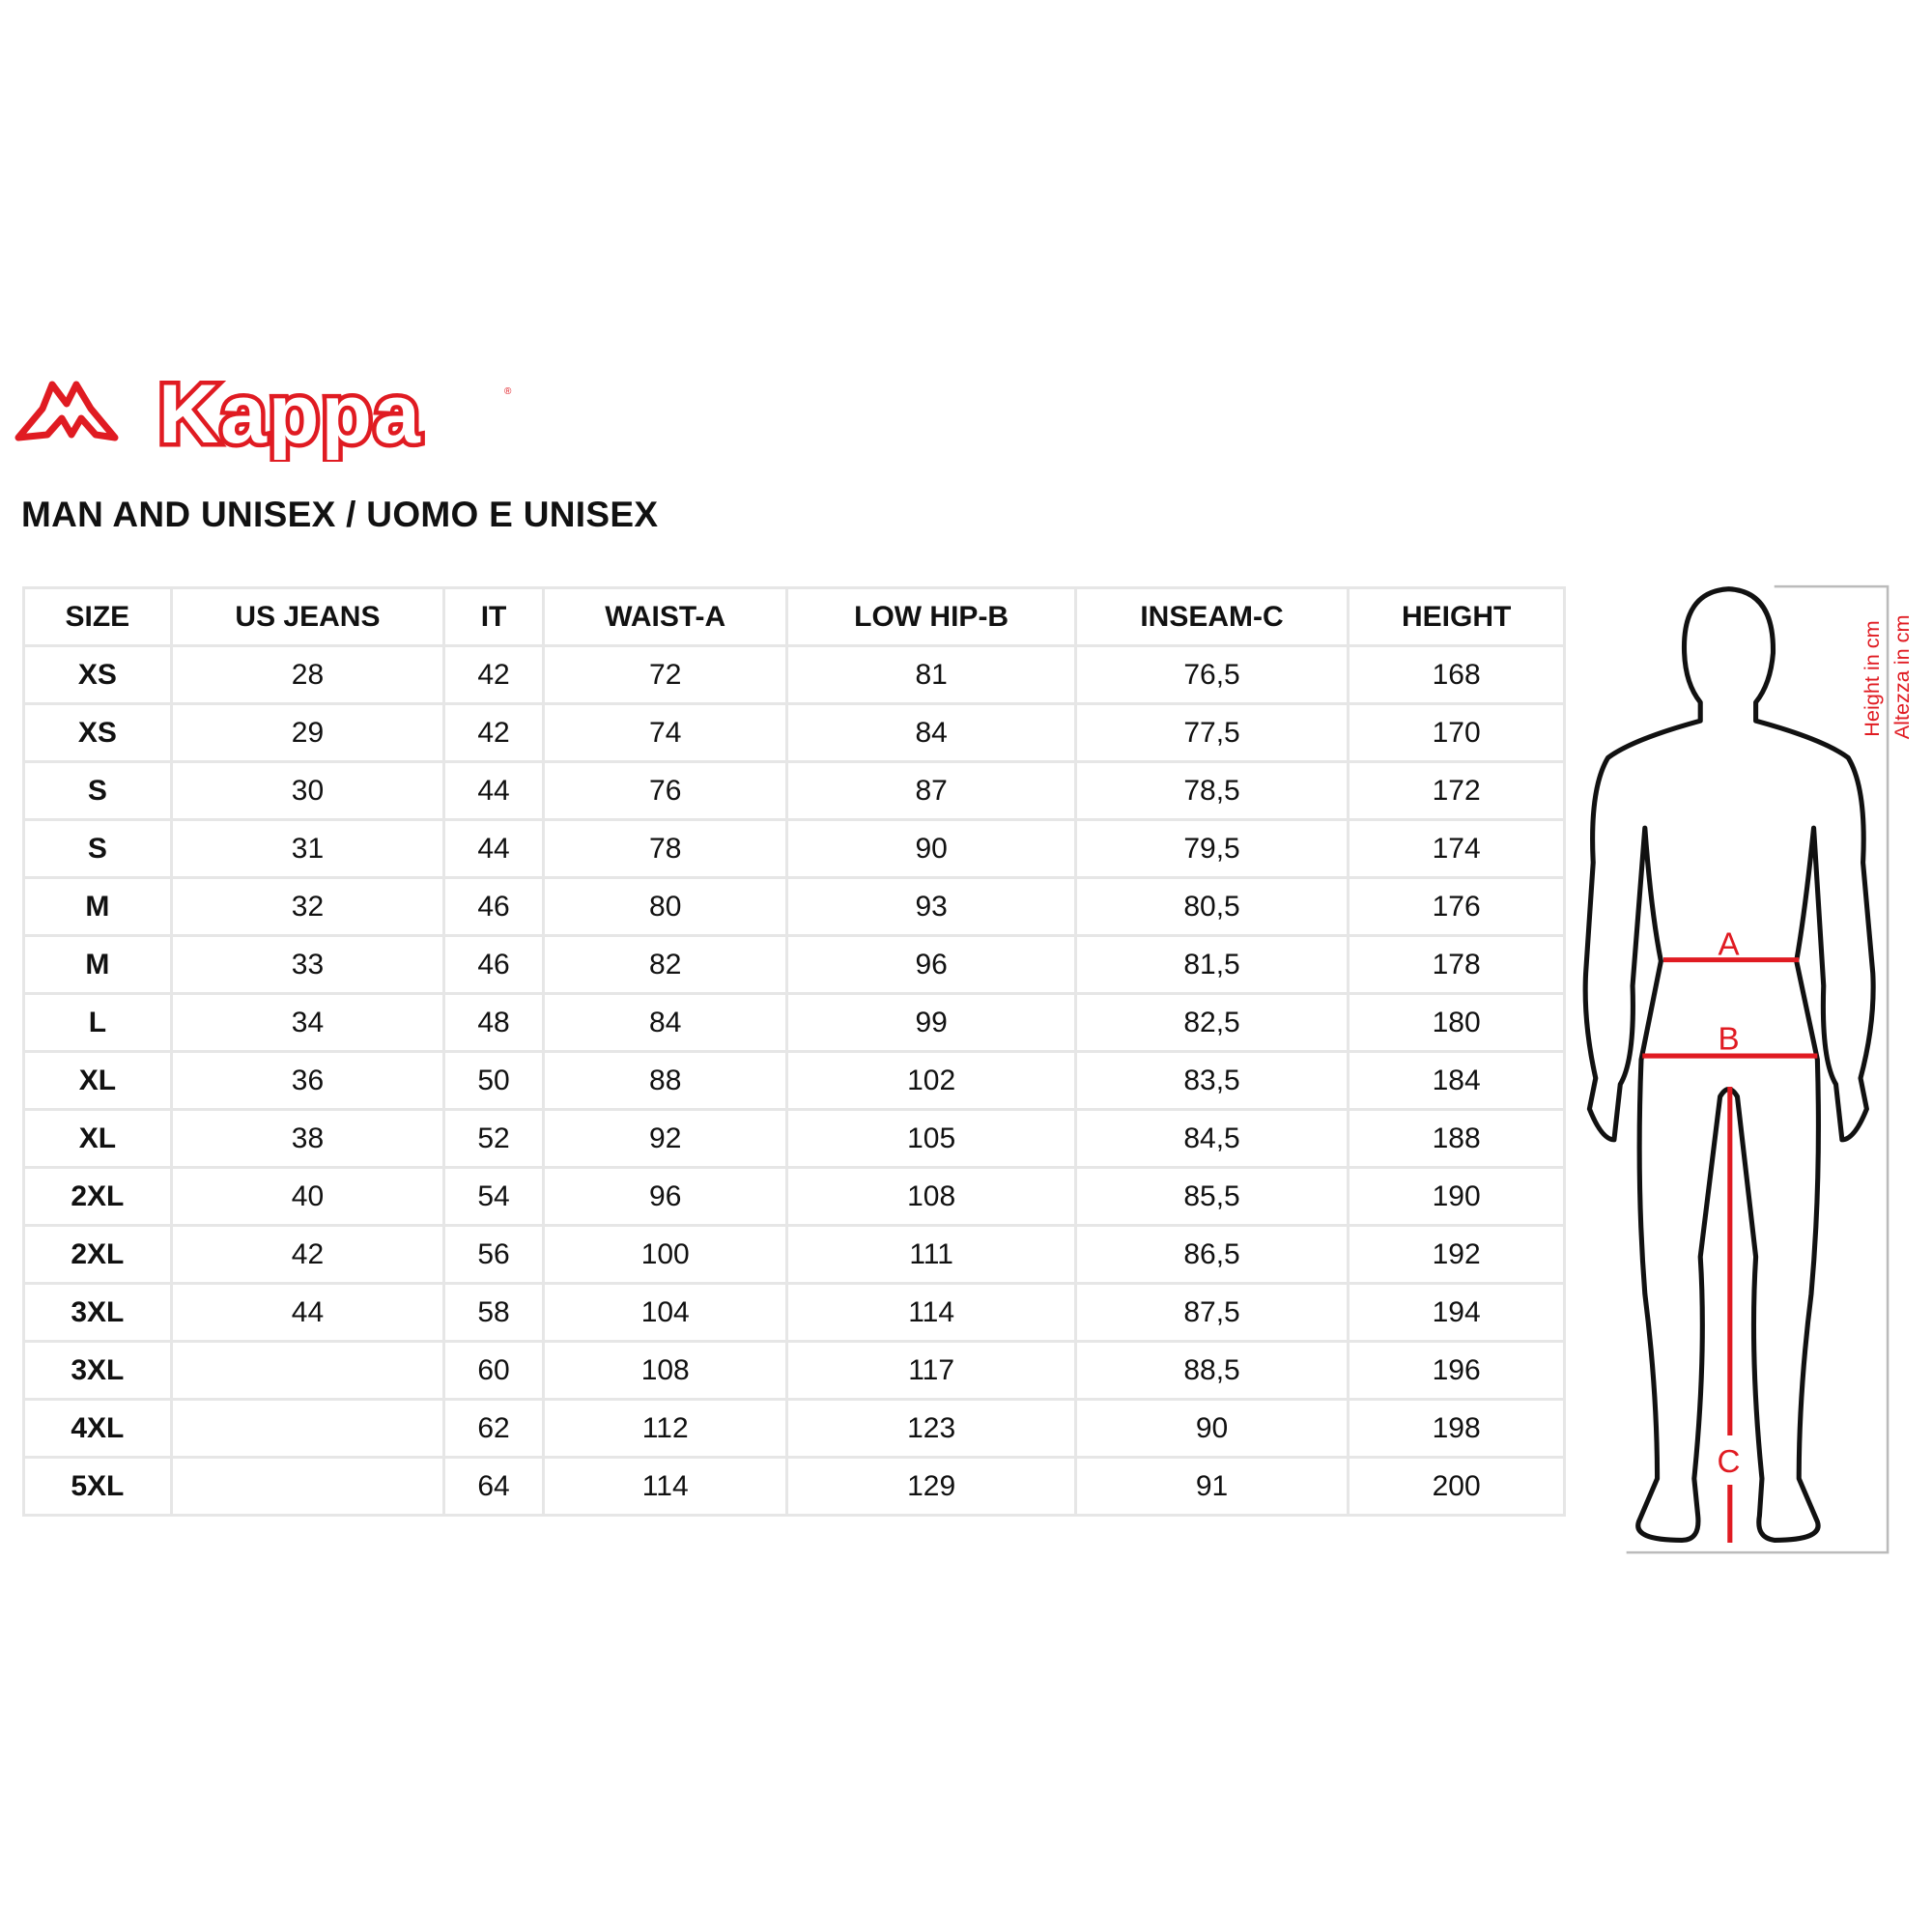  I want to click on table-cell: 100, so click(665, 1254).